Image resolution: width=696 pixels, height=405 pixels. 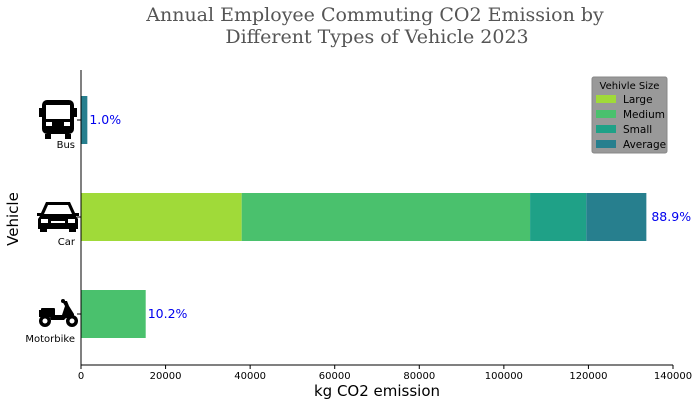 What do you see at coordinates (588, 376) in the screenshot?
I see `x-tick-label: 120000` at bounding box center [588, 376].